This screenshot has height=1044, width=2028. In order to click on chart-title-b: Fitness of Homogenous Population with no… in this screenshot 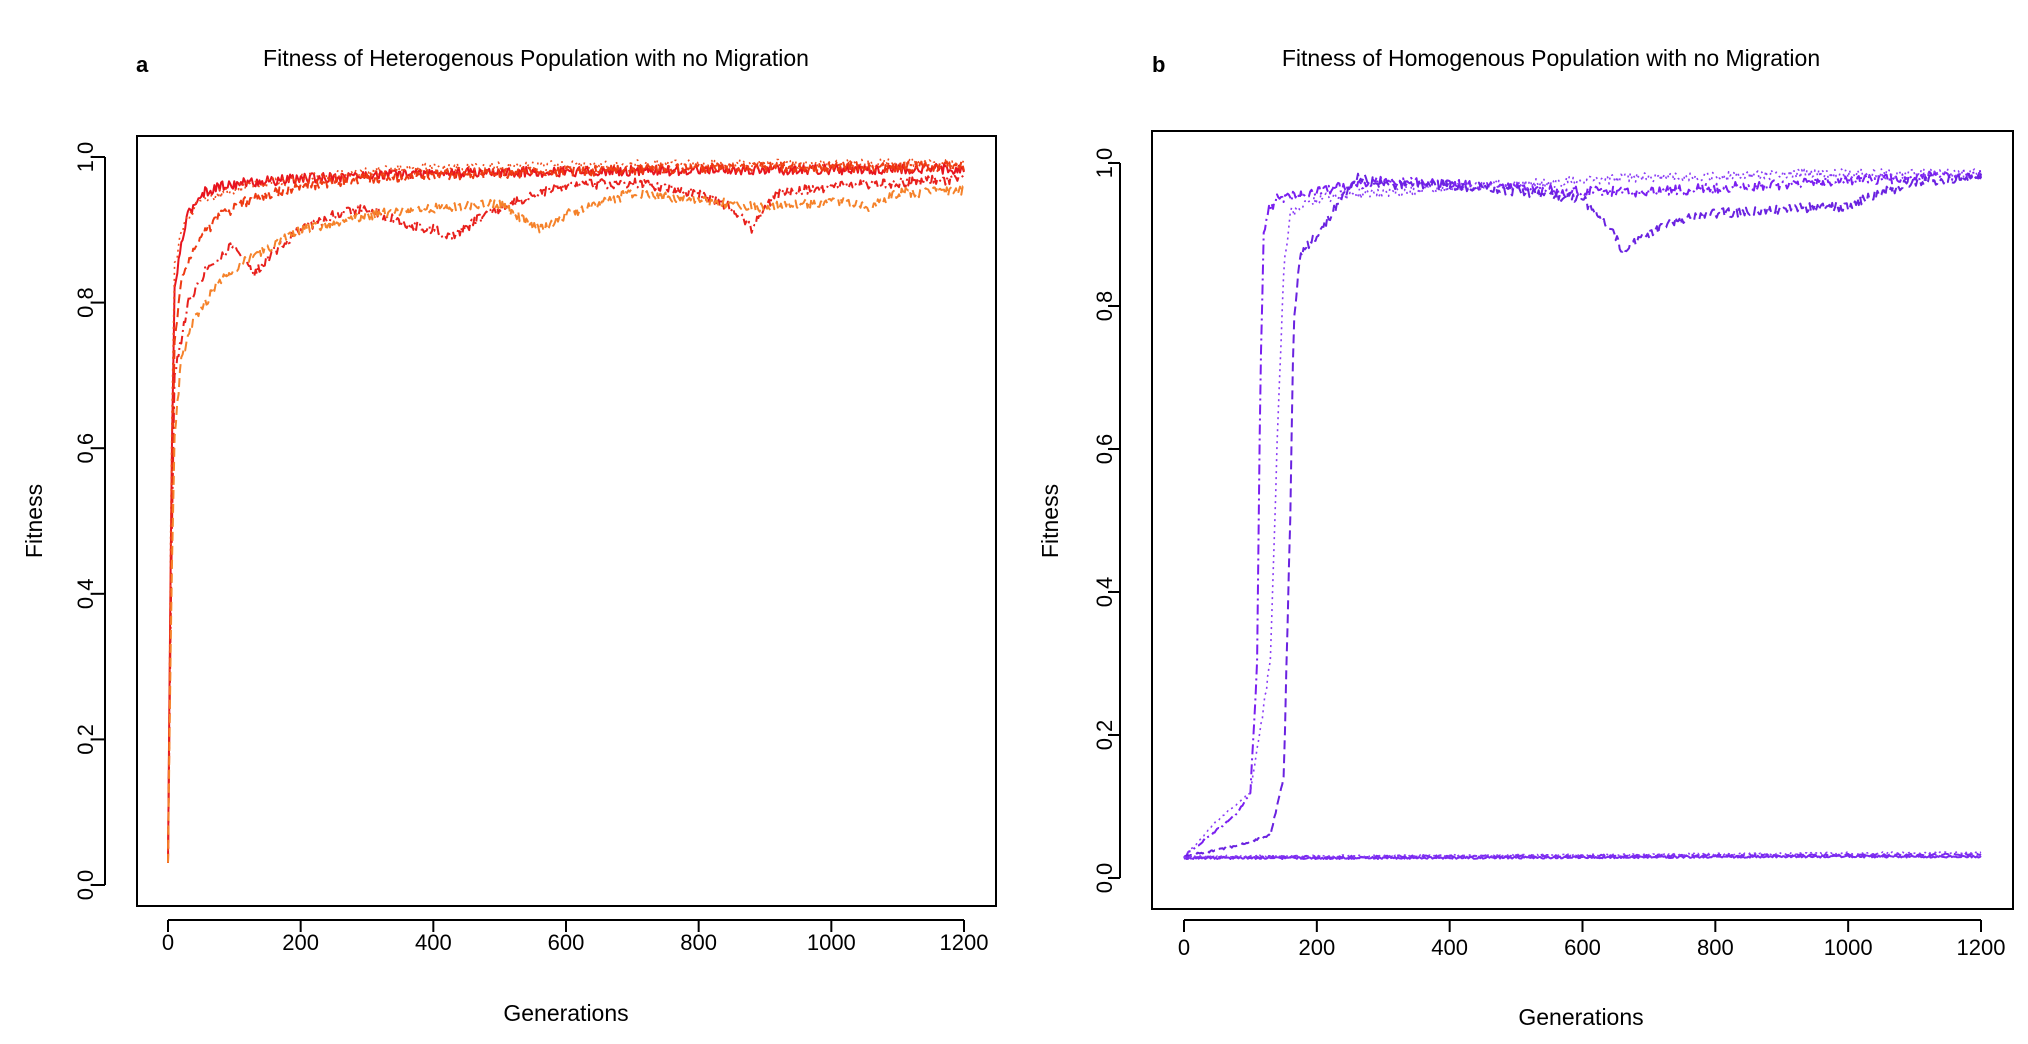, I will do `click(1551, 58)`.